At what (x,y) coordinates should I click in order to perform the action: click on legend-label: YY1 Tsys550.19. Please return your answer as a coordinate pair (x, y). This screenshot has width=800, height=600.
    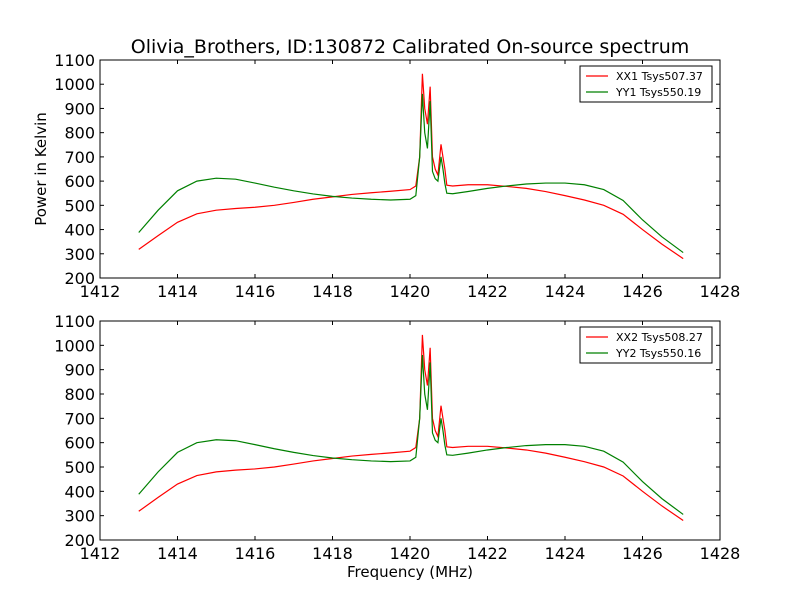
    Looking at the image, I should click on (658, 92).